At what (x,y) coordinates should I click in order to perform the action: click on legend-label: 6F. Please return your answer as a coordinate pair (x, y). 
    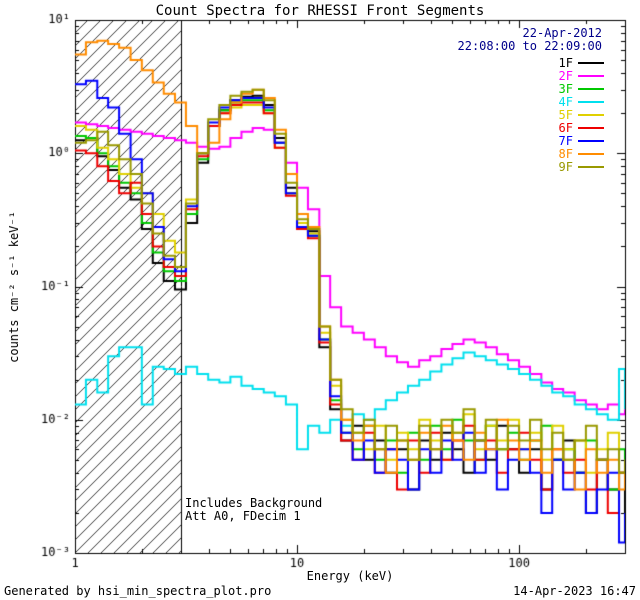
    Looking at the image, I should click on (565, 127).